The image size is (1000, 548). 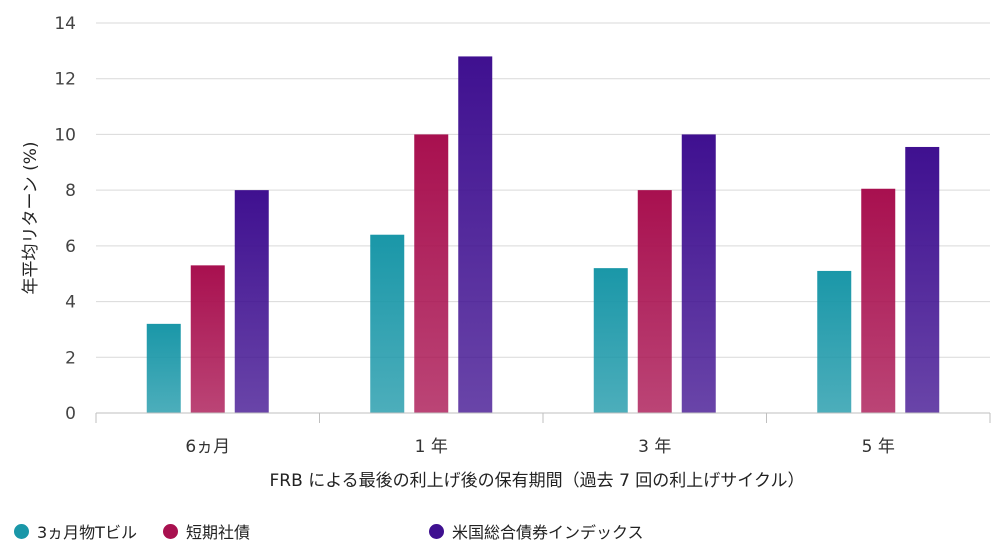 What do you see at coordinates (65, 24) in the screenshot?
I see `y-tick-label: 14` at bounding box center [65, 24].